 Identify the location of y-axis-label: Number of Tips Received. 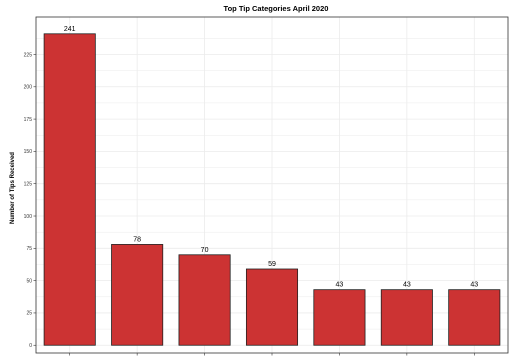
(13, 188).